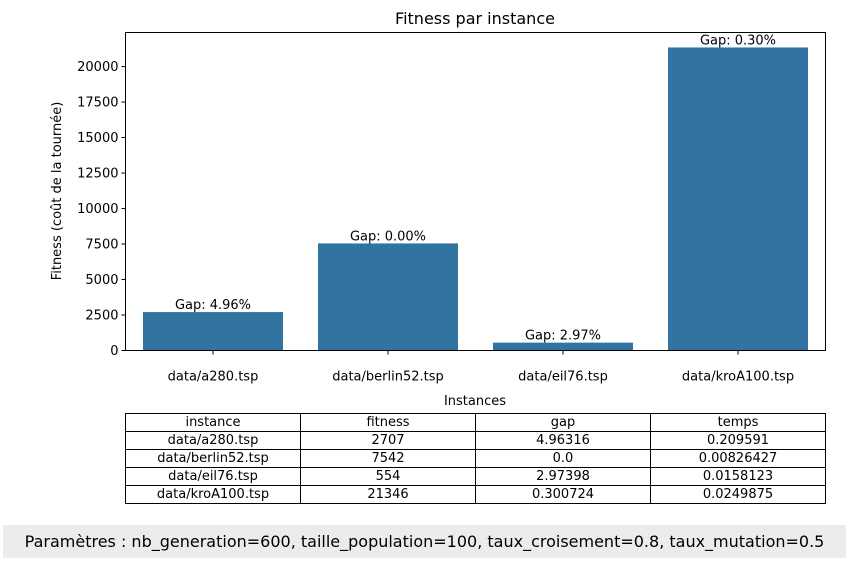 The width and height of the screenshot is (849, 562). Describe the element at coordinates (213, 440) in the screenshot. I see `table-cell: data/a280.tsp` at that location.